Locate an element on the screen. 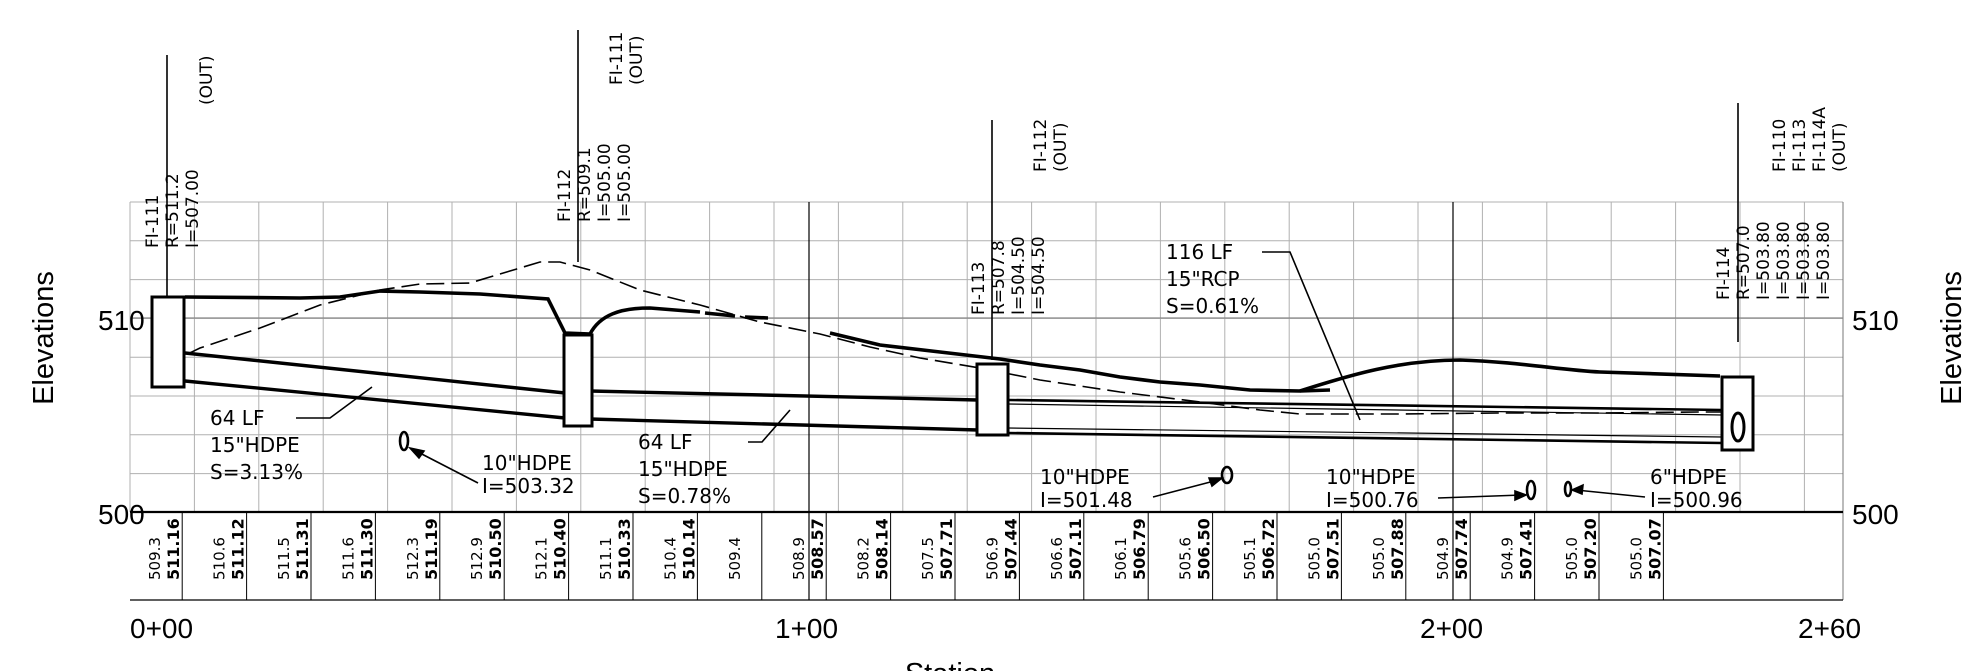 This screenshot has height=671, width=1972. station-label-2: 2+00 is located at coordinates (1451, 628).